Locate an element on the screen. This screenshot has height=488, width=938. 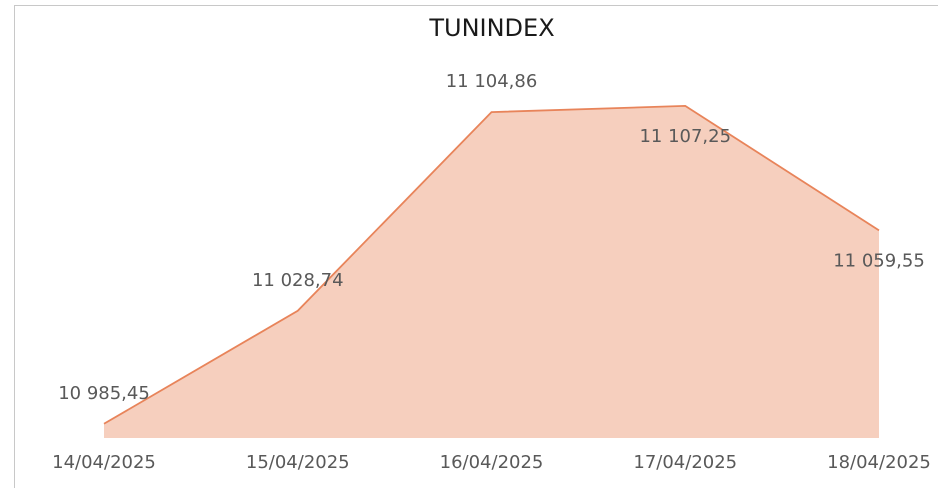
chart-title: TUNINDEX is located at coordinates (491, 28).